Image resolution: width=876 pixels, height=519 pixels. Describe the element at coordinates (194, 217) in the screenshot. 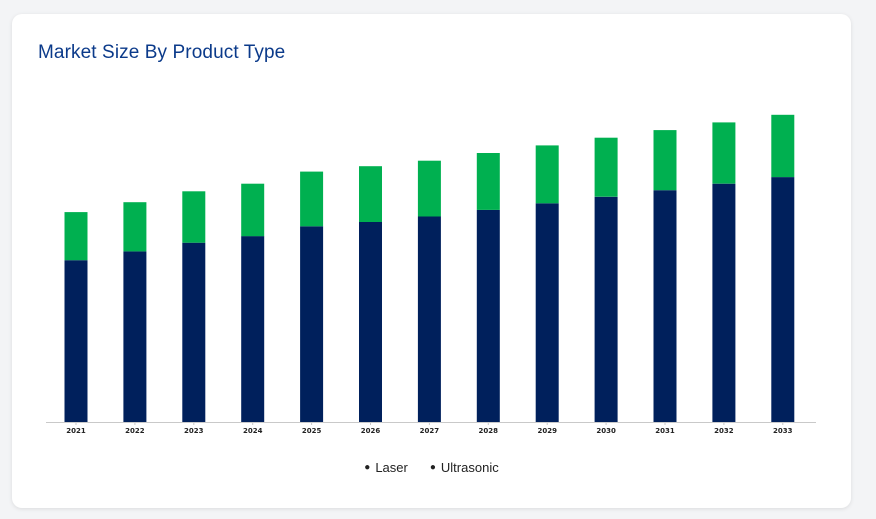

I see `bar-ultrasonic-2023` at that location.